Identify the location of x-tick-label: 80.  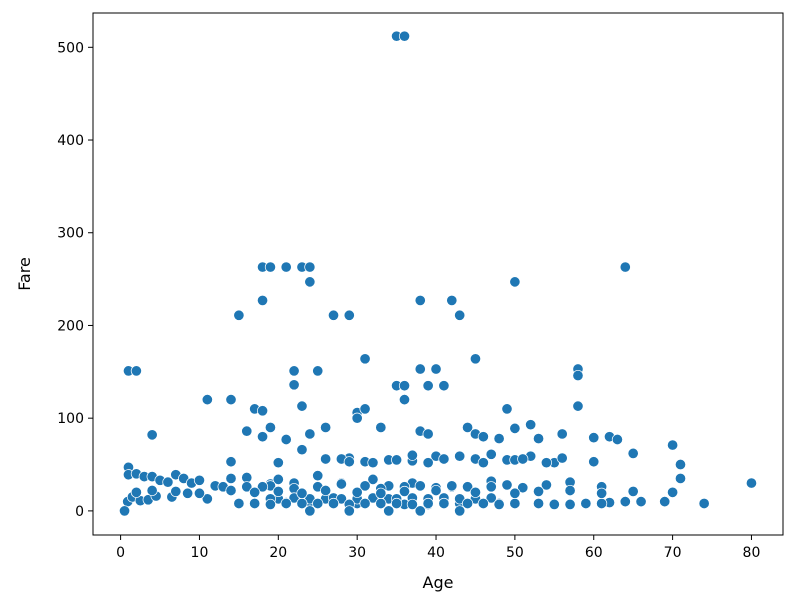
(752, 553).